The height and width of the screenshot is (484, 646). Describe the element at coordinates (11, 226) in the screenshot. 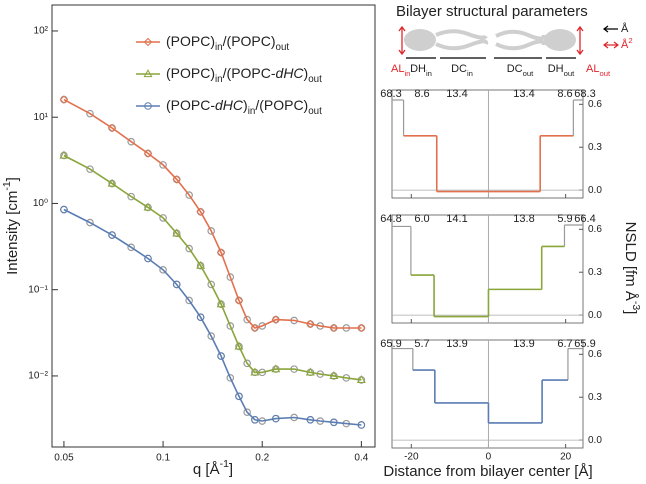

I see `y-axis-label: Intensity [cm-1]` at that location.